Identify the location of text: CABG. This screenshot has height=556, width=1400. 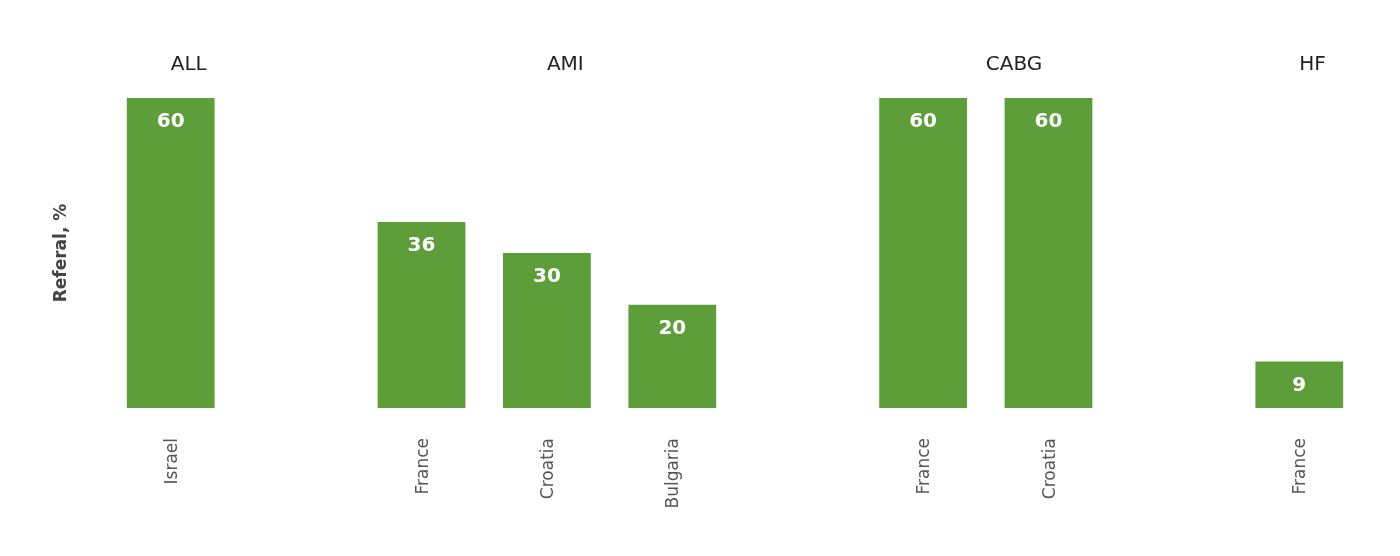
(1014, 63).